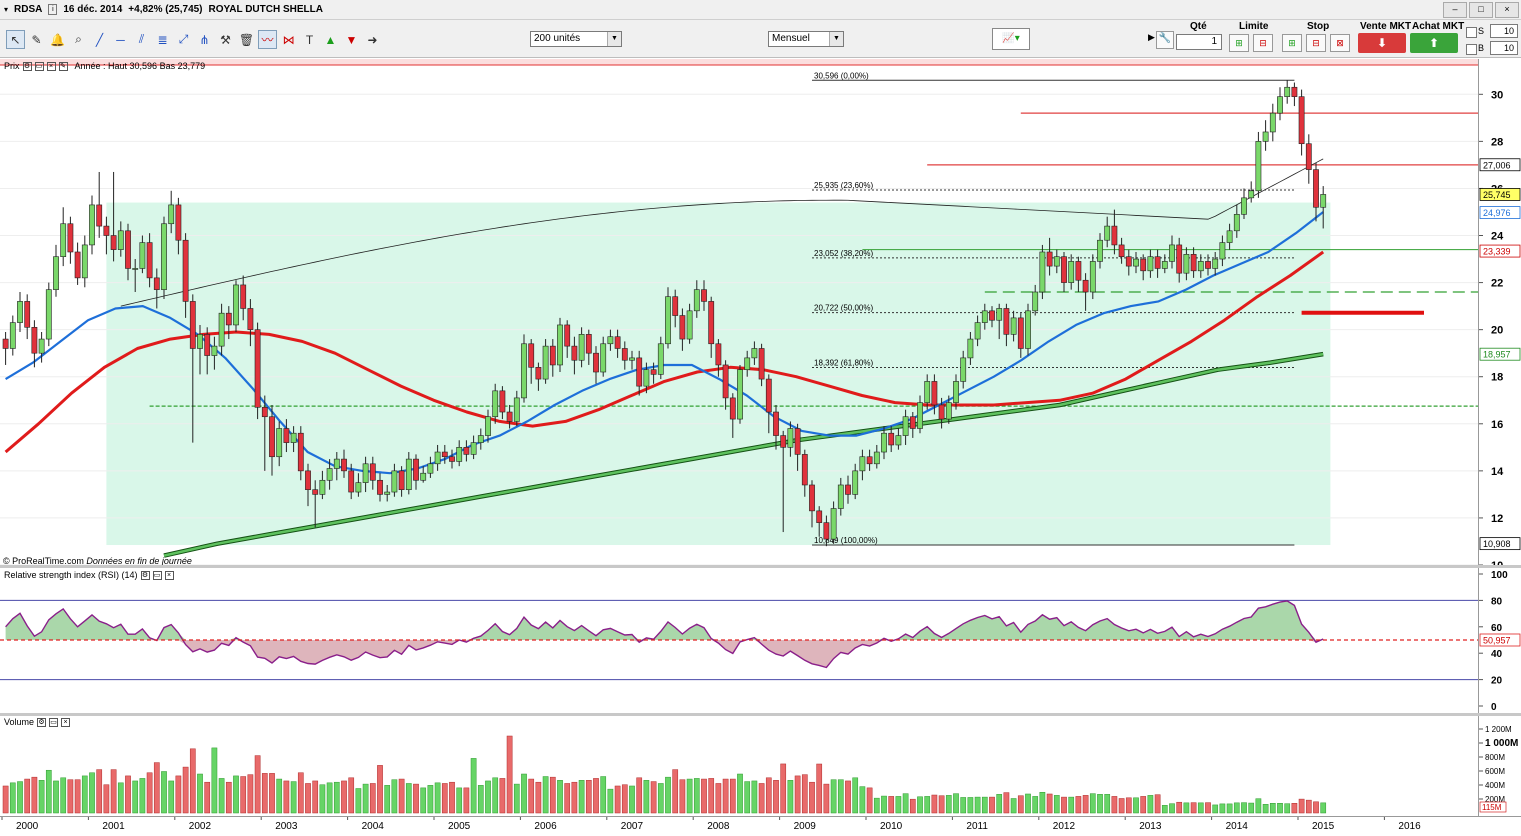  What do you see at coordinates (1316, 43) in the screenshot?
I see `stop-sell-icon: ⊟` at bounding box center [1316, 43].